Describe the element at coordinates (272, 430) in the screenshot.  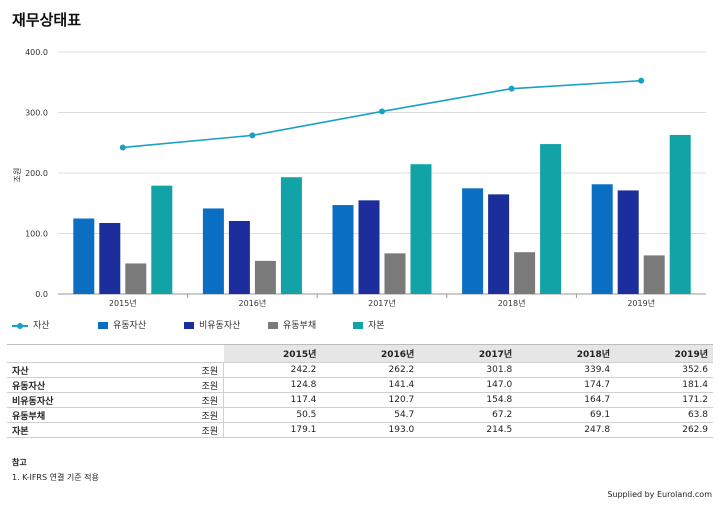
I see `table-cell: 179.1` at that location.